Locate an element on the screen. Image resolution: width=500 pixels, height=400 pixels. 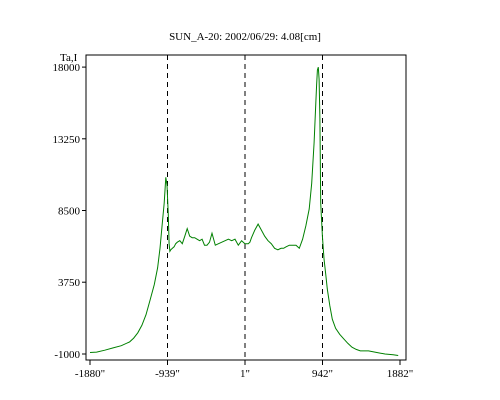
chart-title: SUN_A-20: 2002/06/29: 4.08[cm] is located at coordinates (245, 37).